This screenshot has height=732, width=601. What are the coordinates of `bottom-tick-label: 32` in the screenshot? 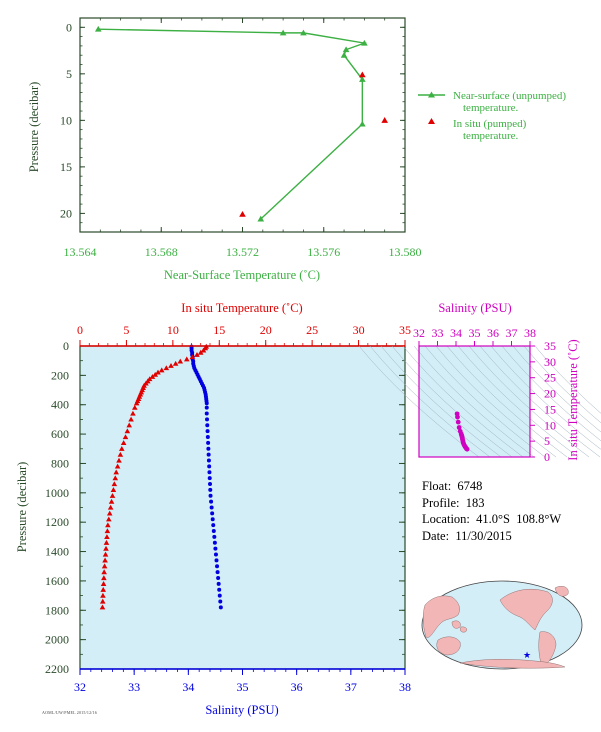 It's located at (80, 687).